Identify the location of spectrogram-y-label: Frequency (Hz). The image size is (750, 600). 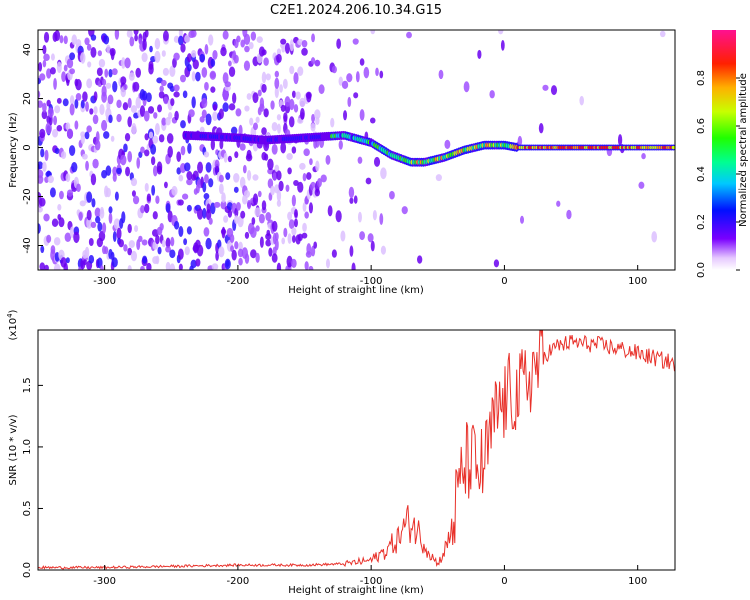
(13, 150).